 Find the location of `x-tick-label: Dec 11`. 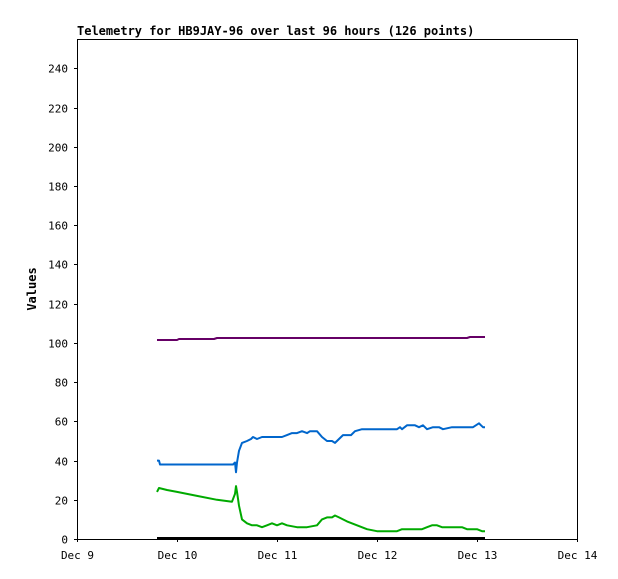

x-tick-label: Dec 11 is located at coordinates (278, 555).